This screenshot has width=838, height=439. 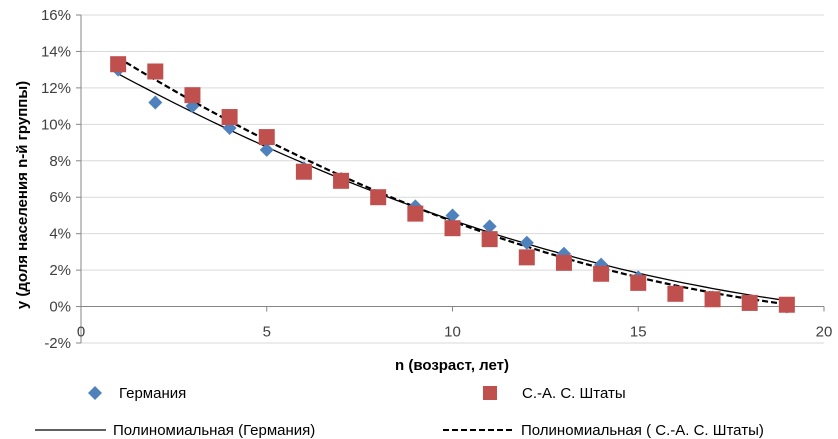 What do you see at coordinates (490, 393) in the screenshot?
I see `legend-square-marker` at bounding box center [490, 393].